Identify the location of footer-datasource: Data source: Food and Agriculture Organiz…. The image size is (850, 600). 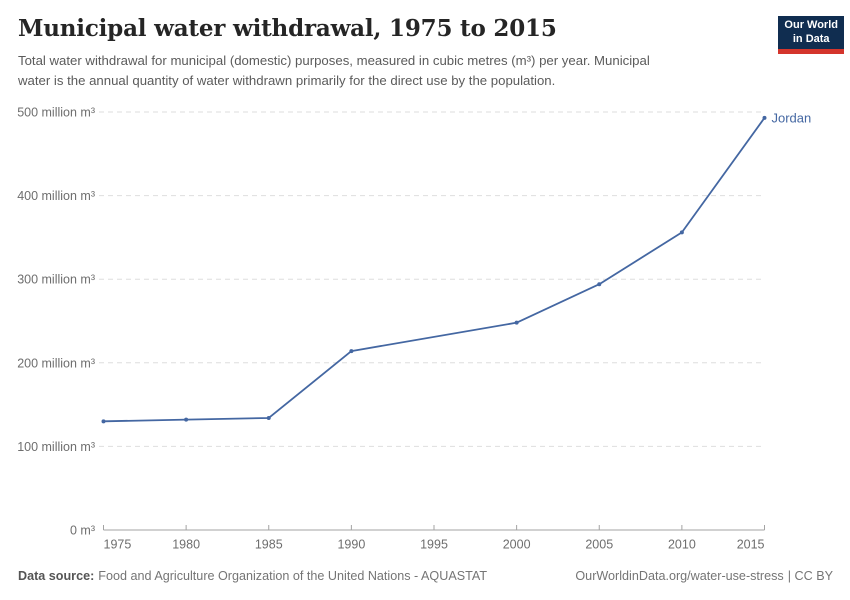
(252, 576).